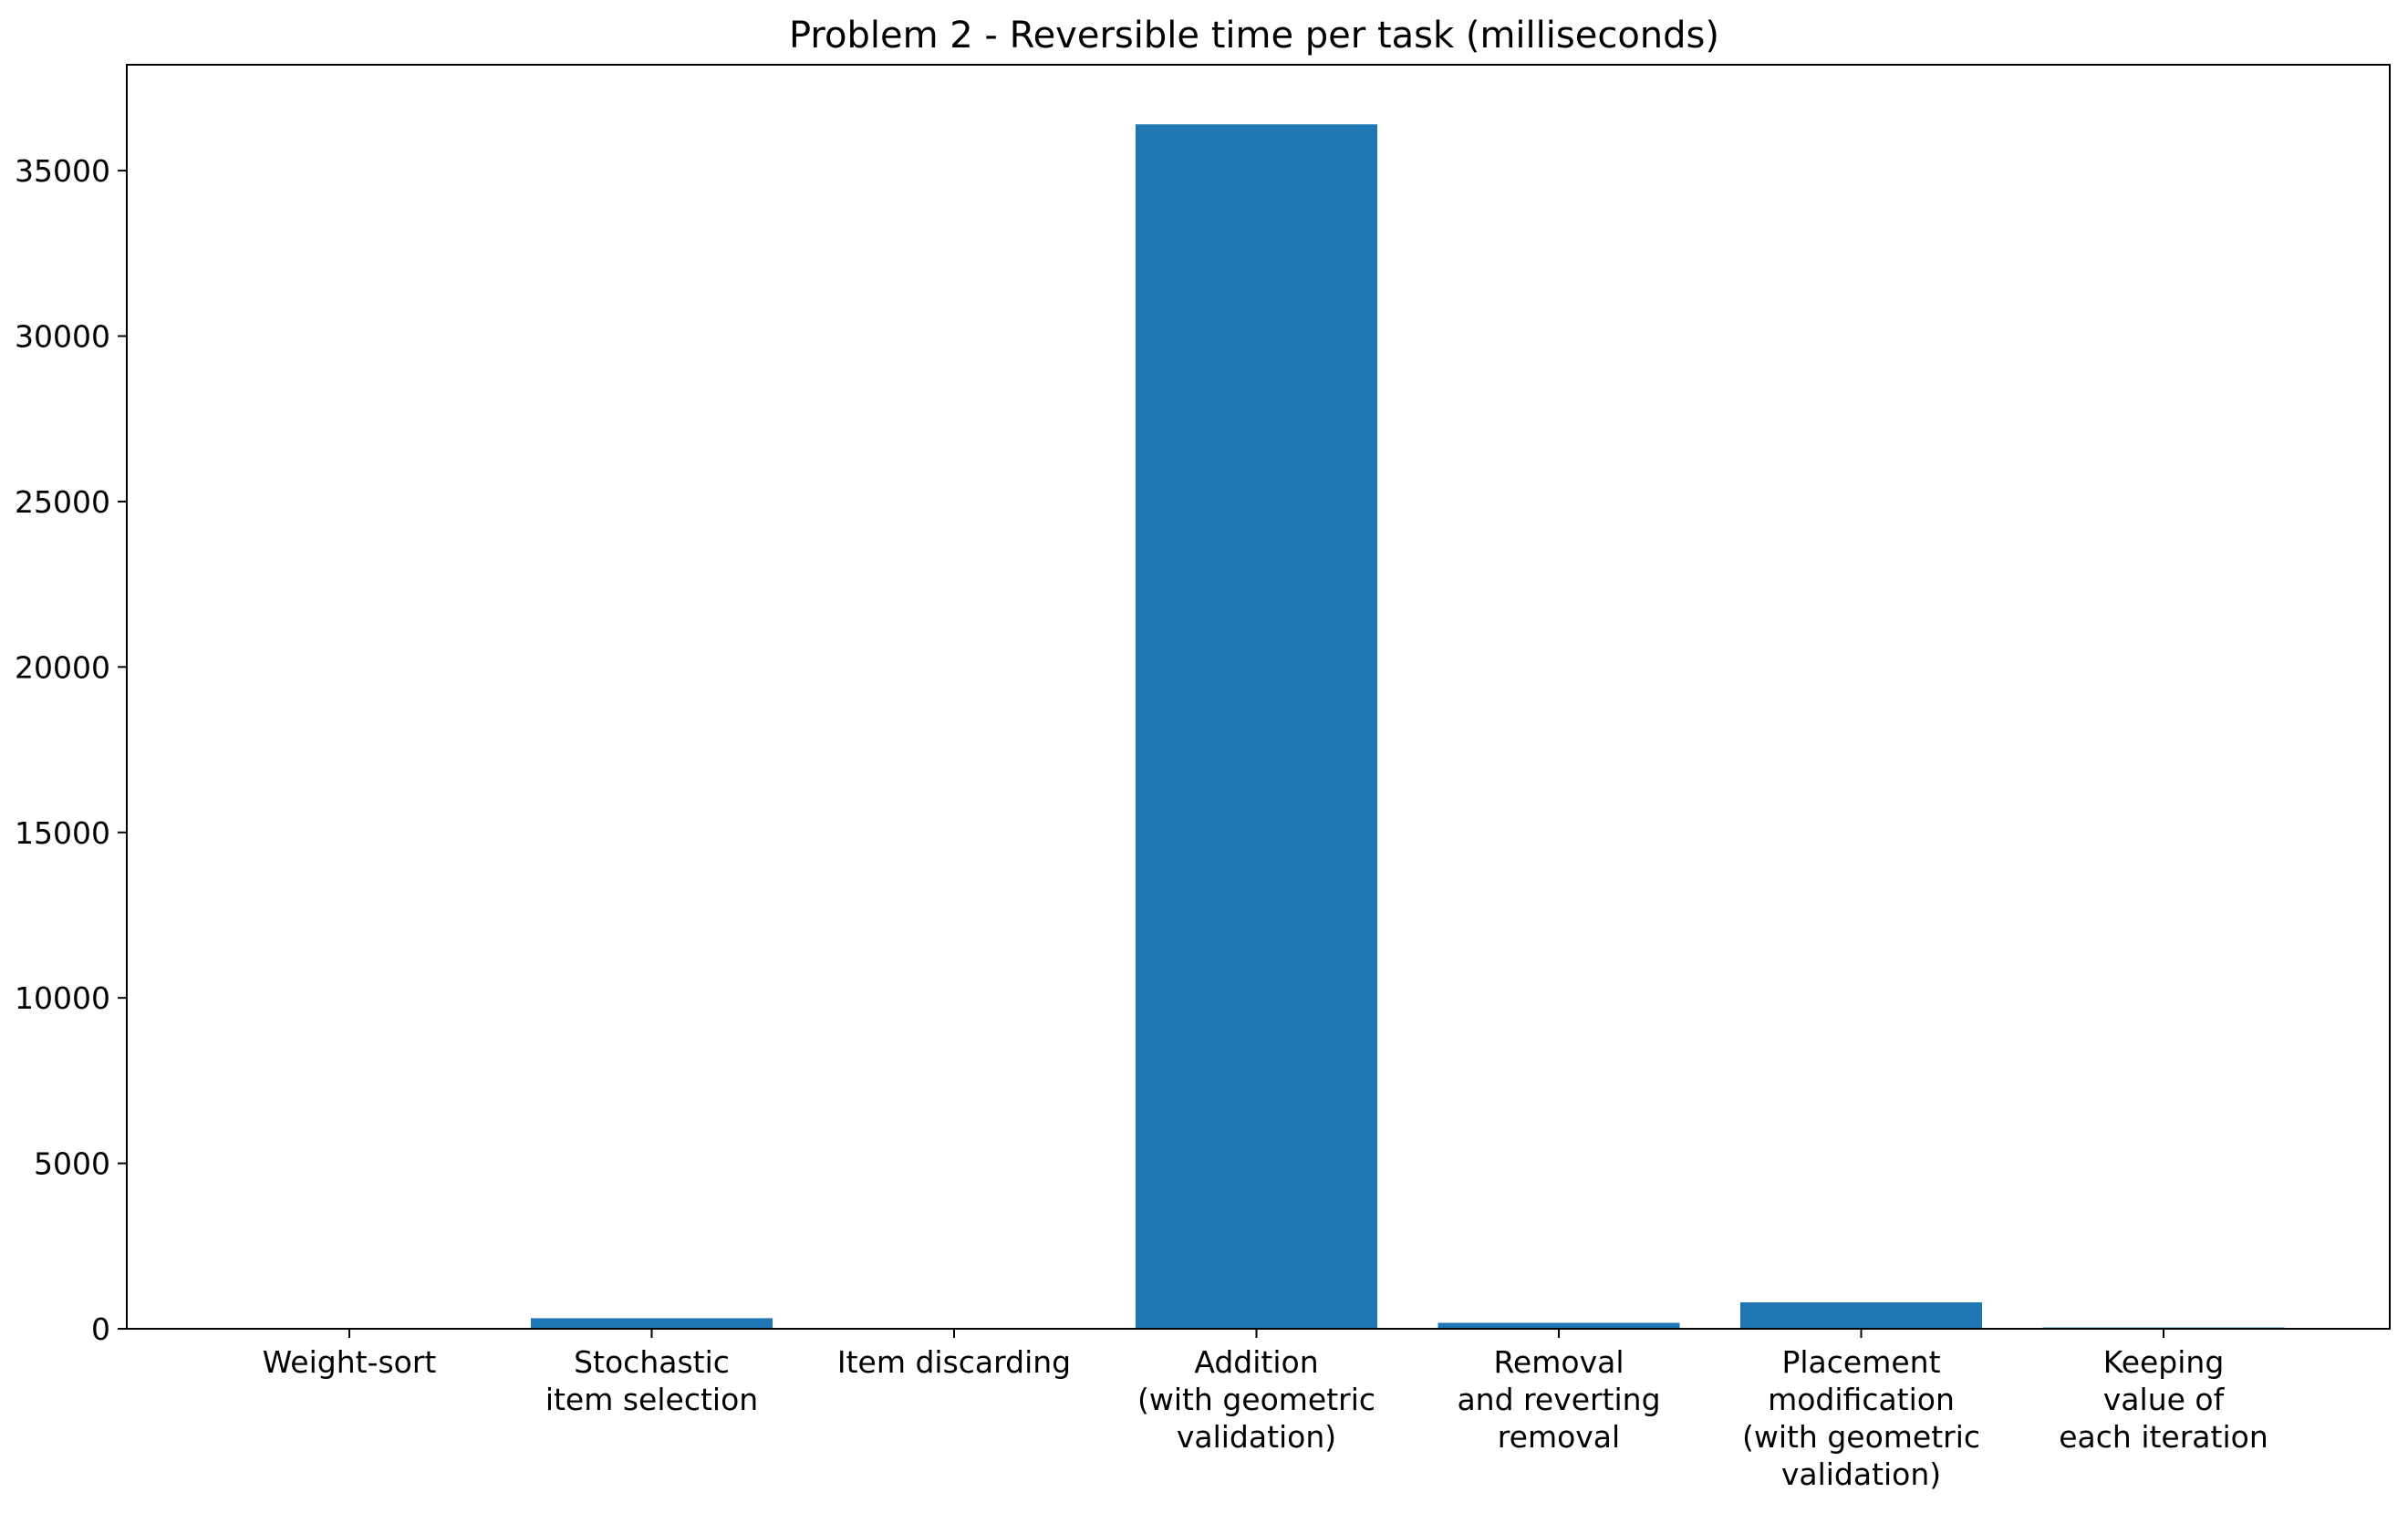  What do you see at coordinates (100, 1329) in the screenshot?
I see `y-tick-label-0: 0` at bounding box center [100, 1329].